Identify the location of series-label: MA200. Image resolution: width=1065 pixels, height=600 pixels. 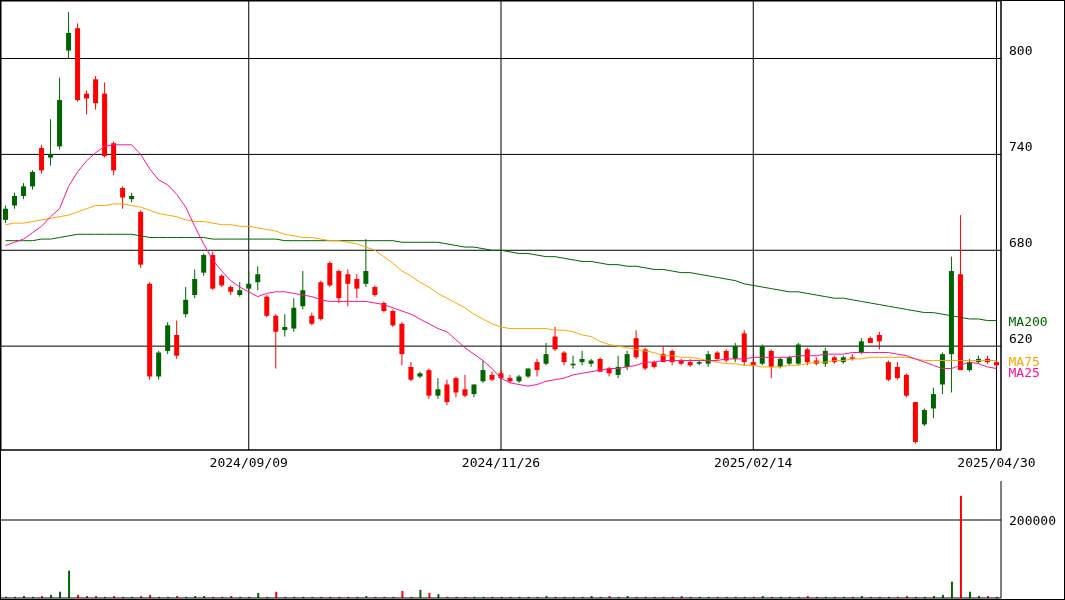
(1028, 321).